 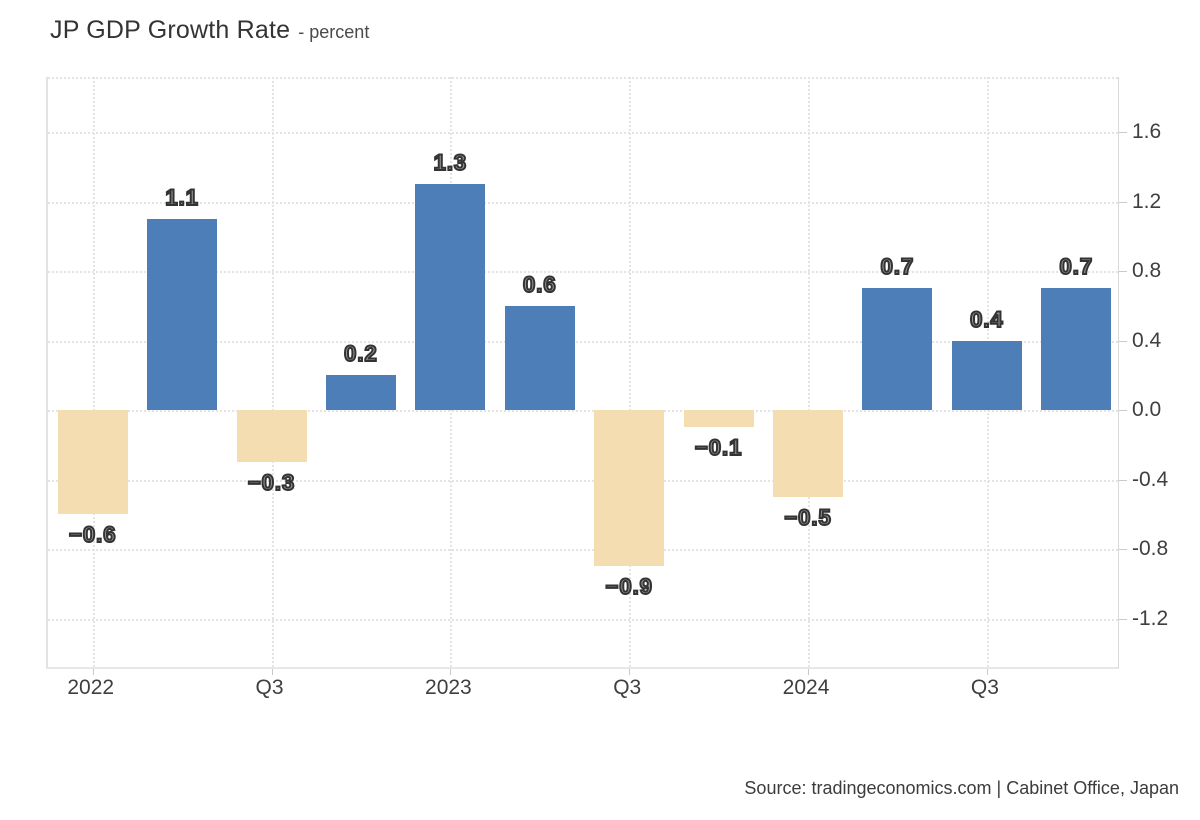 What do you see at coordinates (1147, 340) in the screenshot?
I see `y-axis-tick-label: 0.4` at bounding box center [1147, 340].